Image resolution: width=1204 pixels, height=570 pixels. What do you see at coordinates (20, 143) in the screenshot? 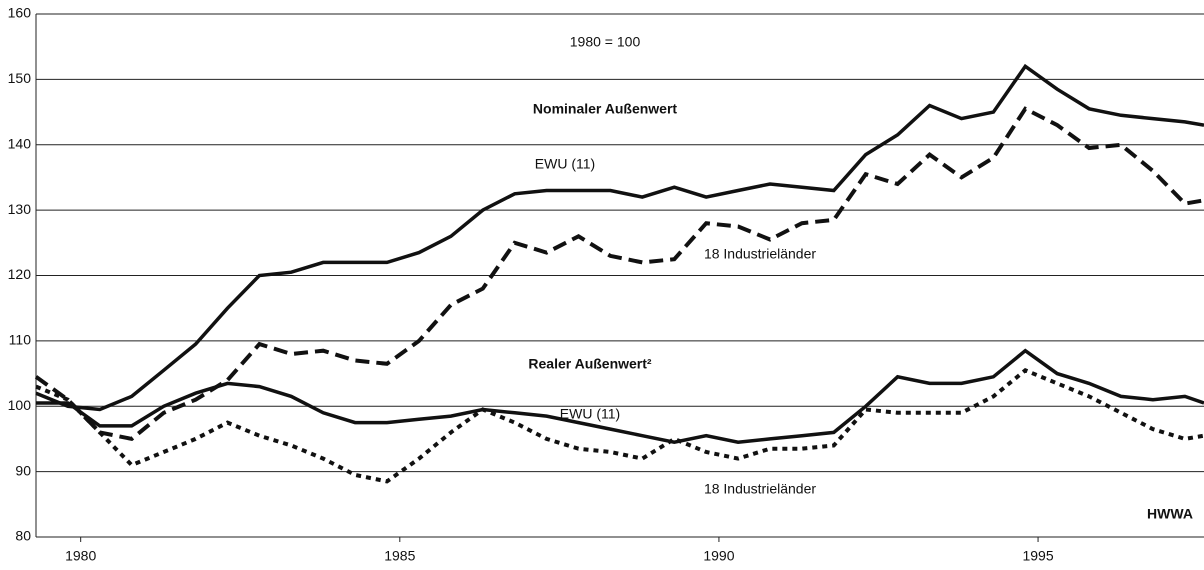
I see `y-tick-label: 140` at bounding box center [20, 143].